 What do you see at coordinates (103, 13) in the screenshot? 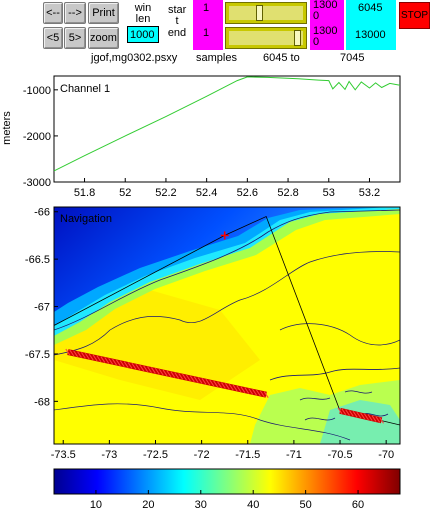
I see `print-button: Print` at bounding box center [103, 13].